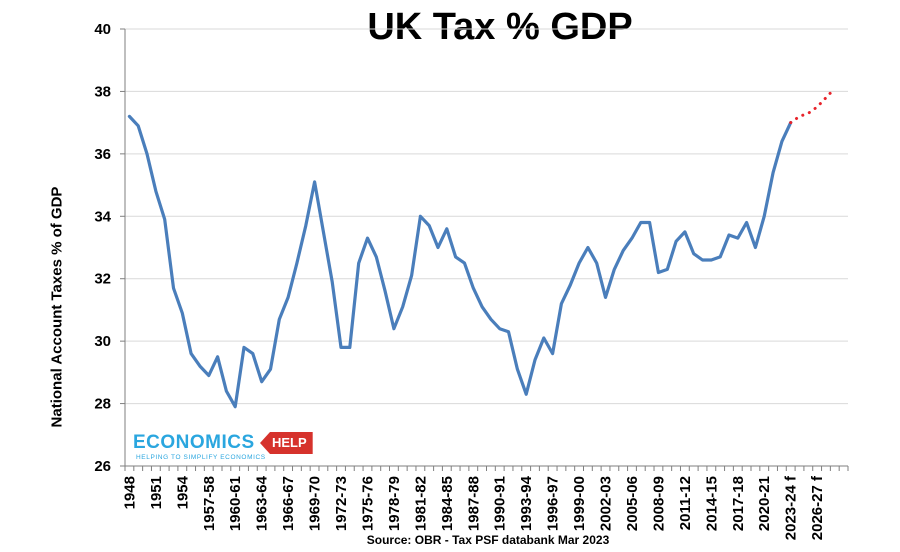  Describe the element at coordinates (194, 442) in the screenshot. I see `logo-main-text: ECONOMICS` at that location.